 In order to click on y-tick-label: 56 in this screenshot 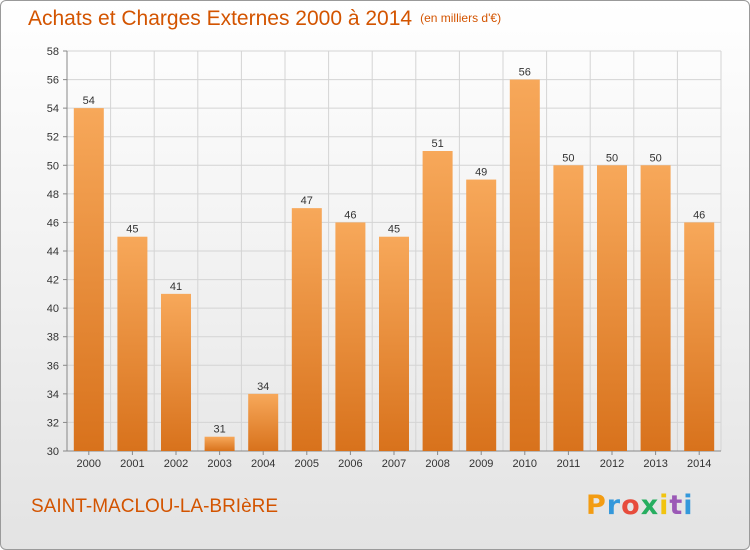, I will do `click(53, 81)`.